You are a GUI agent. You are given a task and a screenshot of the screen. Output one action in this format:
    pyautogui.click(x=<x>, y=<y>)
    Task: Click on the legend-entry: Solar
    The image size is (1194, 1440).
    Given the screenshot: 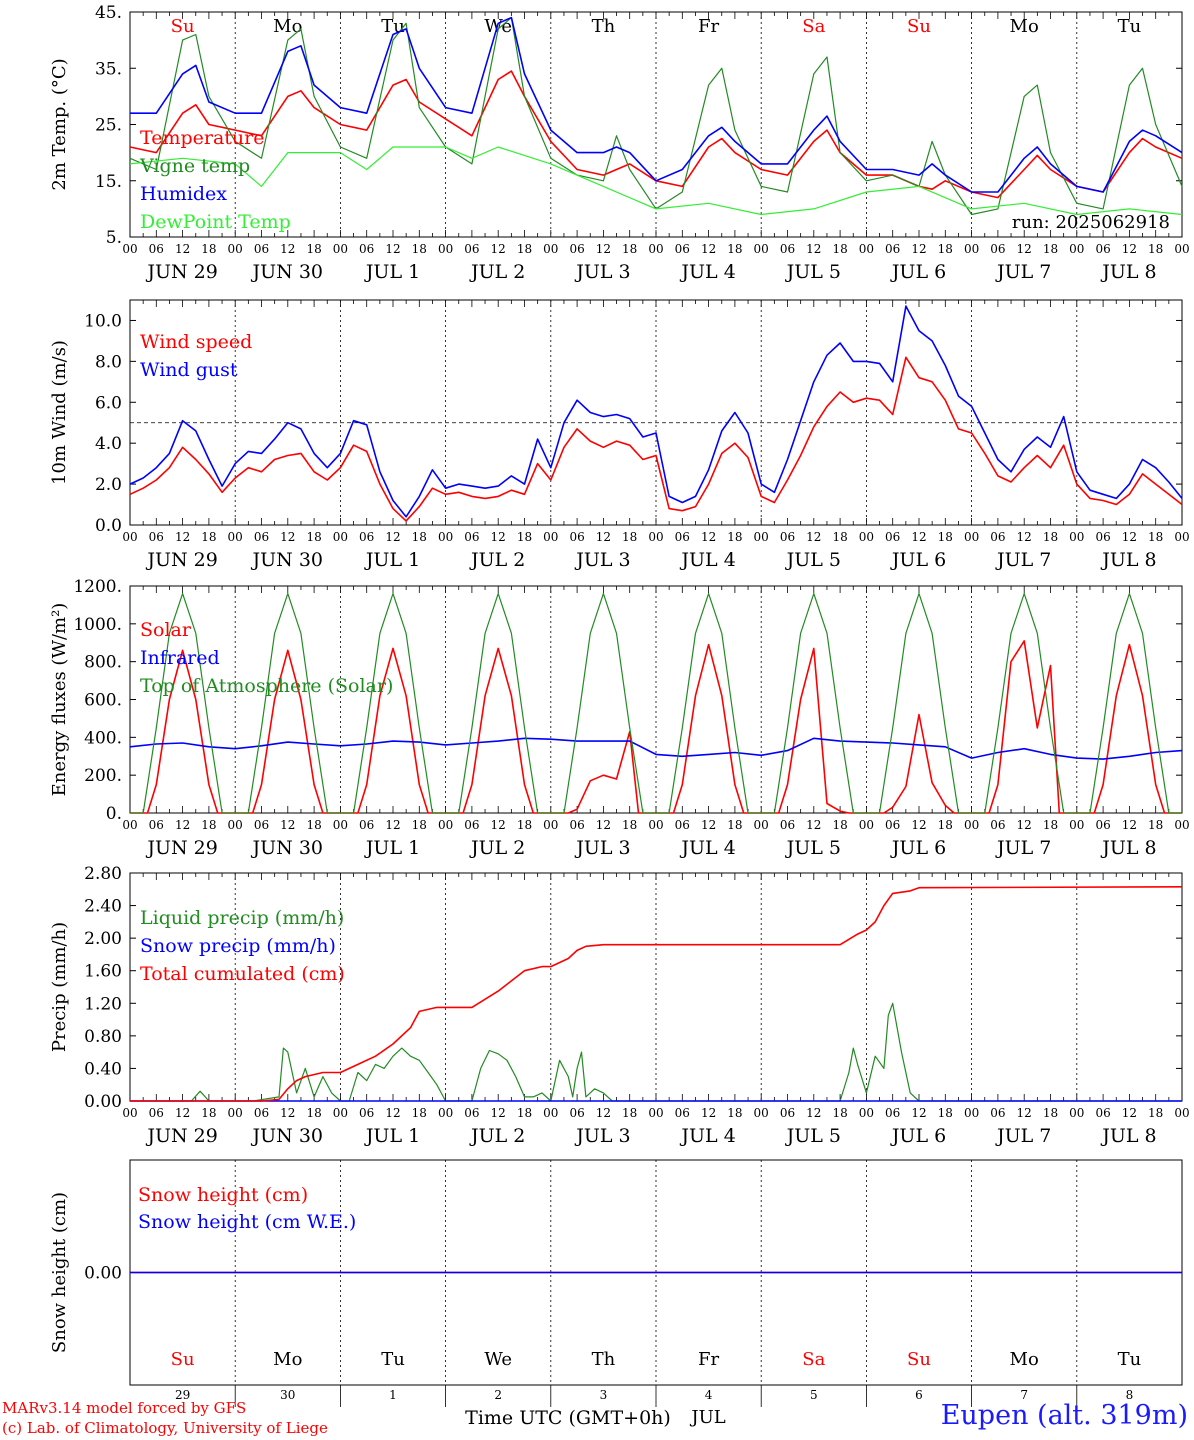 What is the action you would take?
    pyautogui.click(x=166, y=630)
    